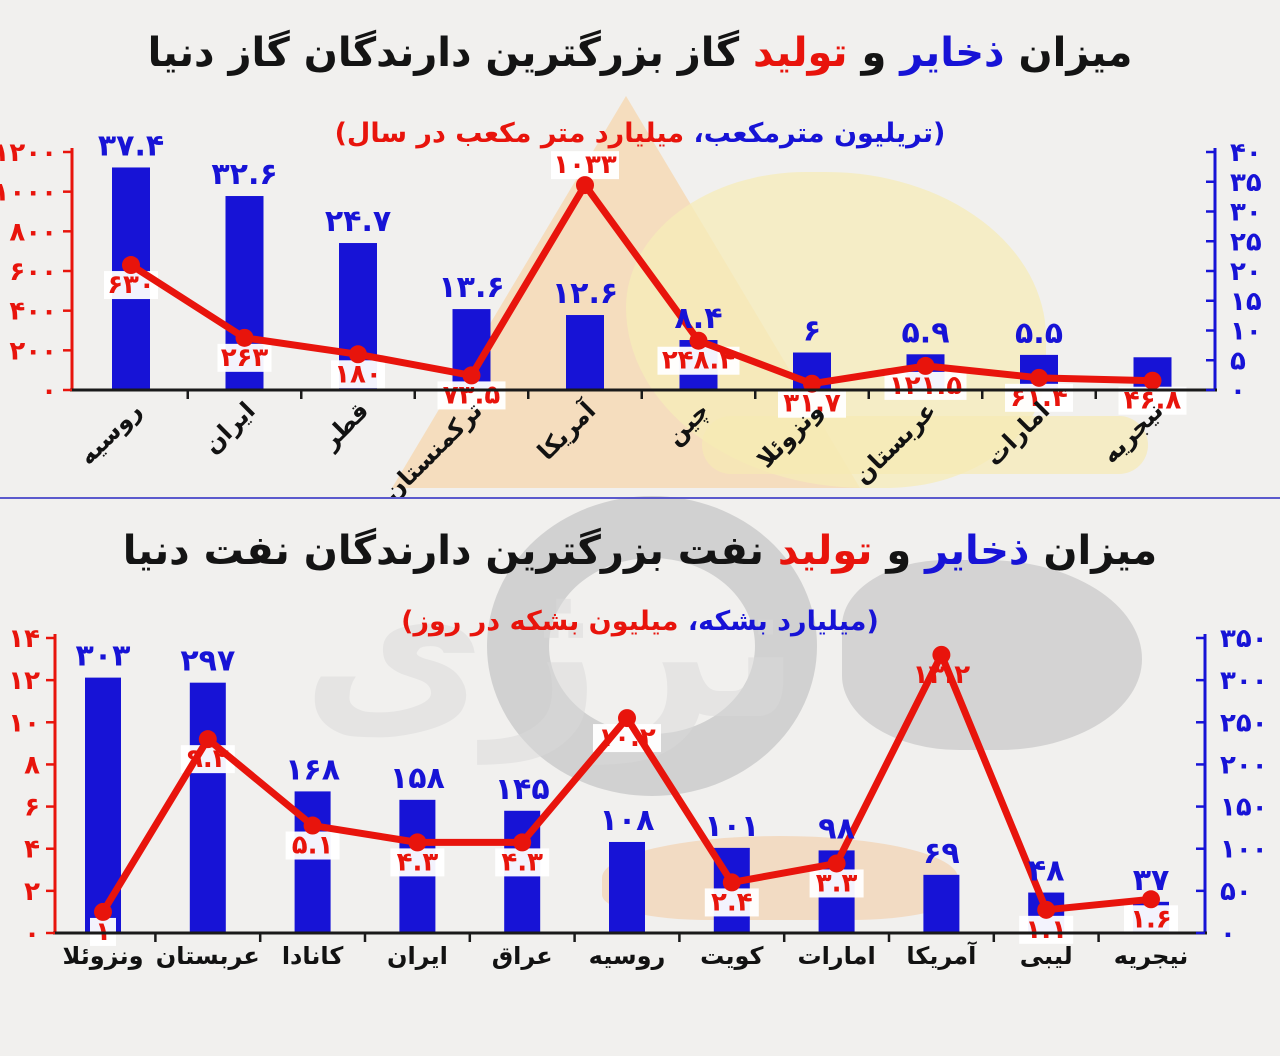  I want to click on line-point-label: ۱۰۳۳, so click(585, 165).